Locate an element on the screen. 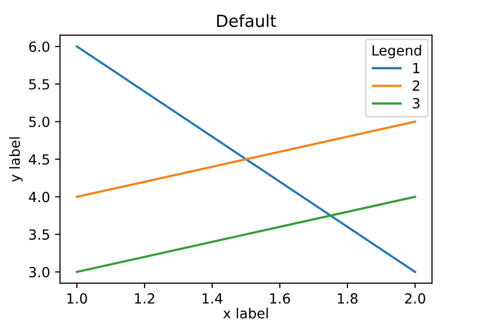  x-tick-label: 1.8 is located at coordinates (348, 298).